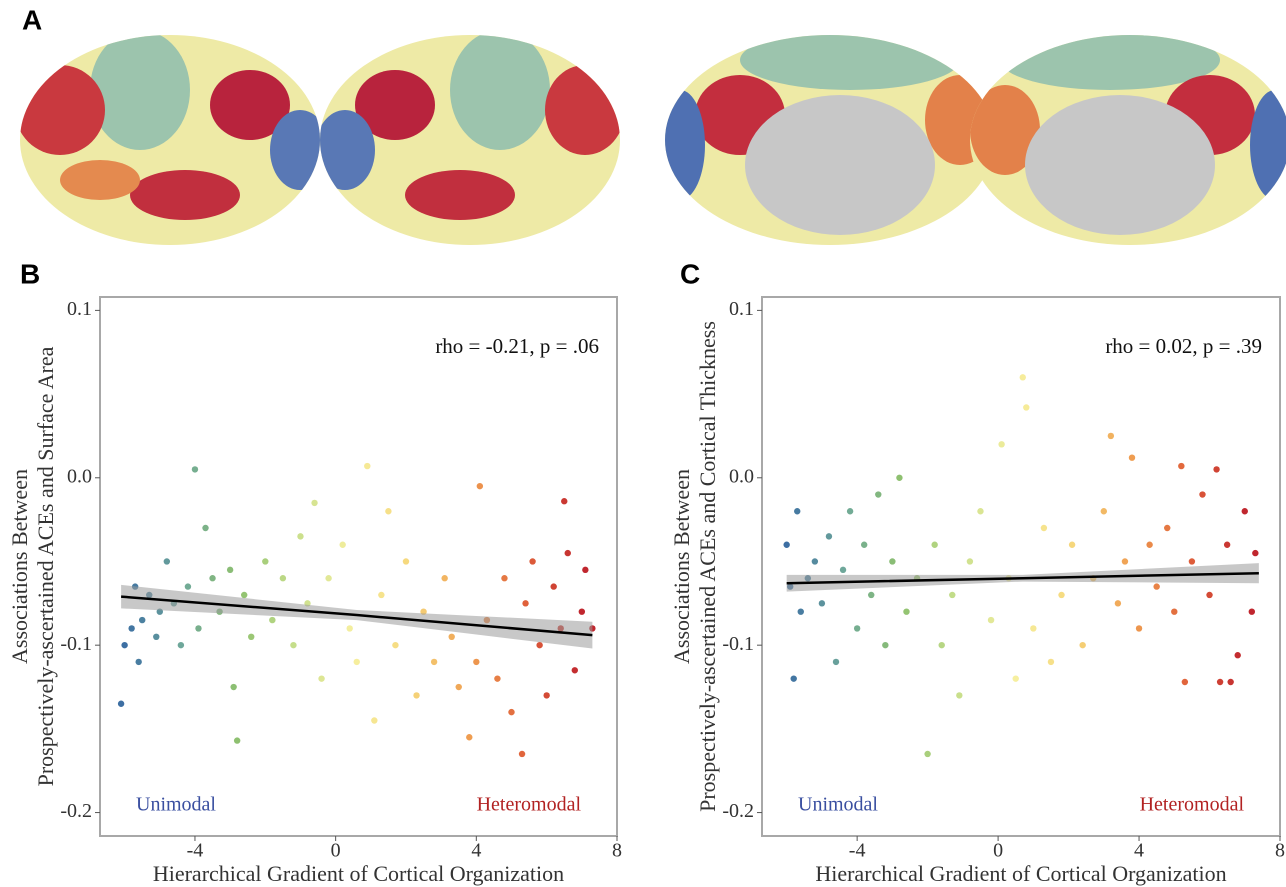 The height and width of the screenshot is (887, 1286). Describe the element at coordinates (617, 851) in the screenshot. I see `x-tick-label: 8` at that location.